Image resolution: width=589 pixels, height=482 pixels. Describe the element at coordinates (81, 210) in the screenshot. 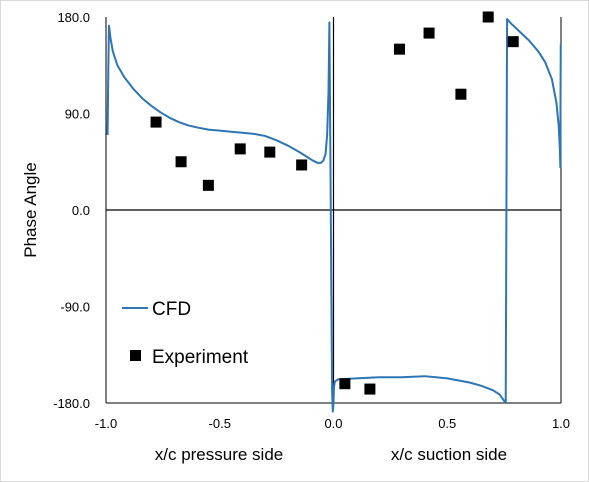

I see `y-tick-label: 0.0` at that location.